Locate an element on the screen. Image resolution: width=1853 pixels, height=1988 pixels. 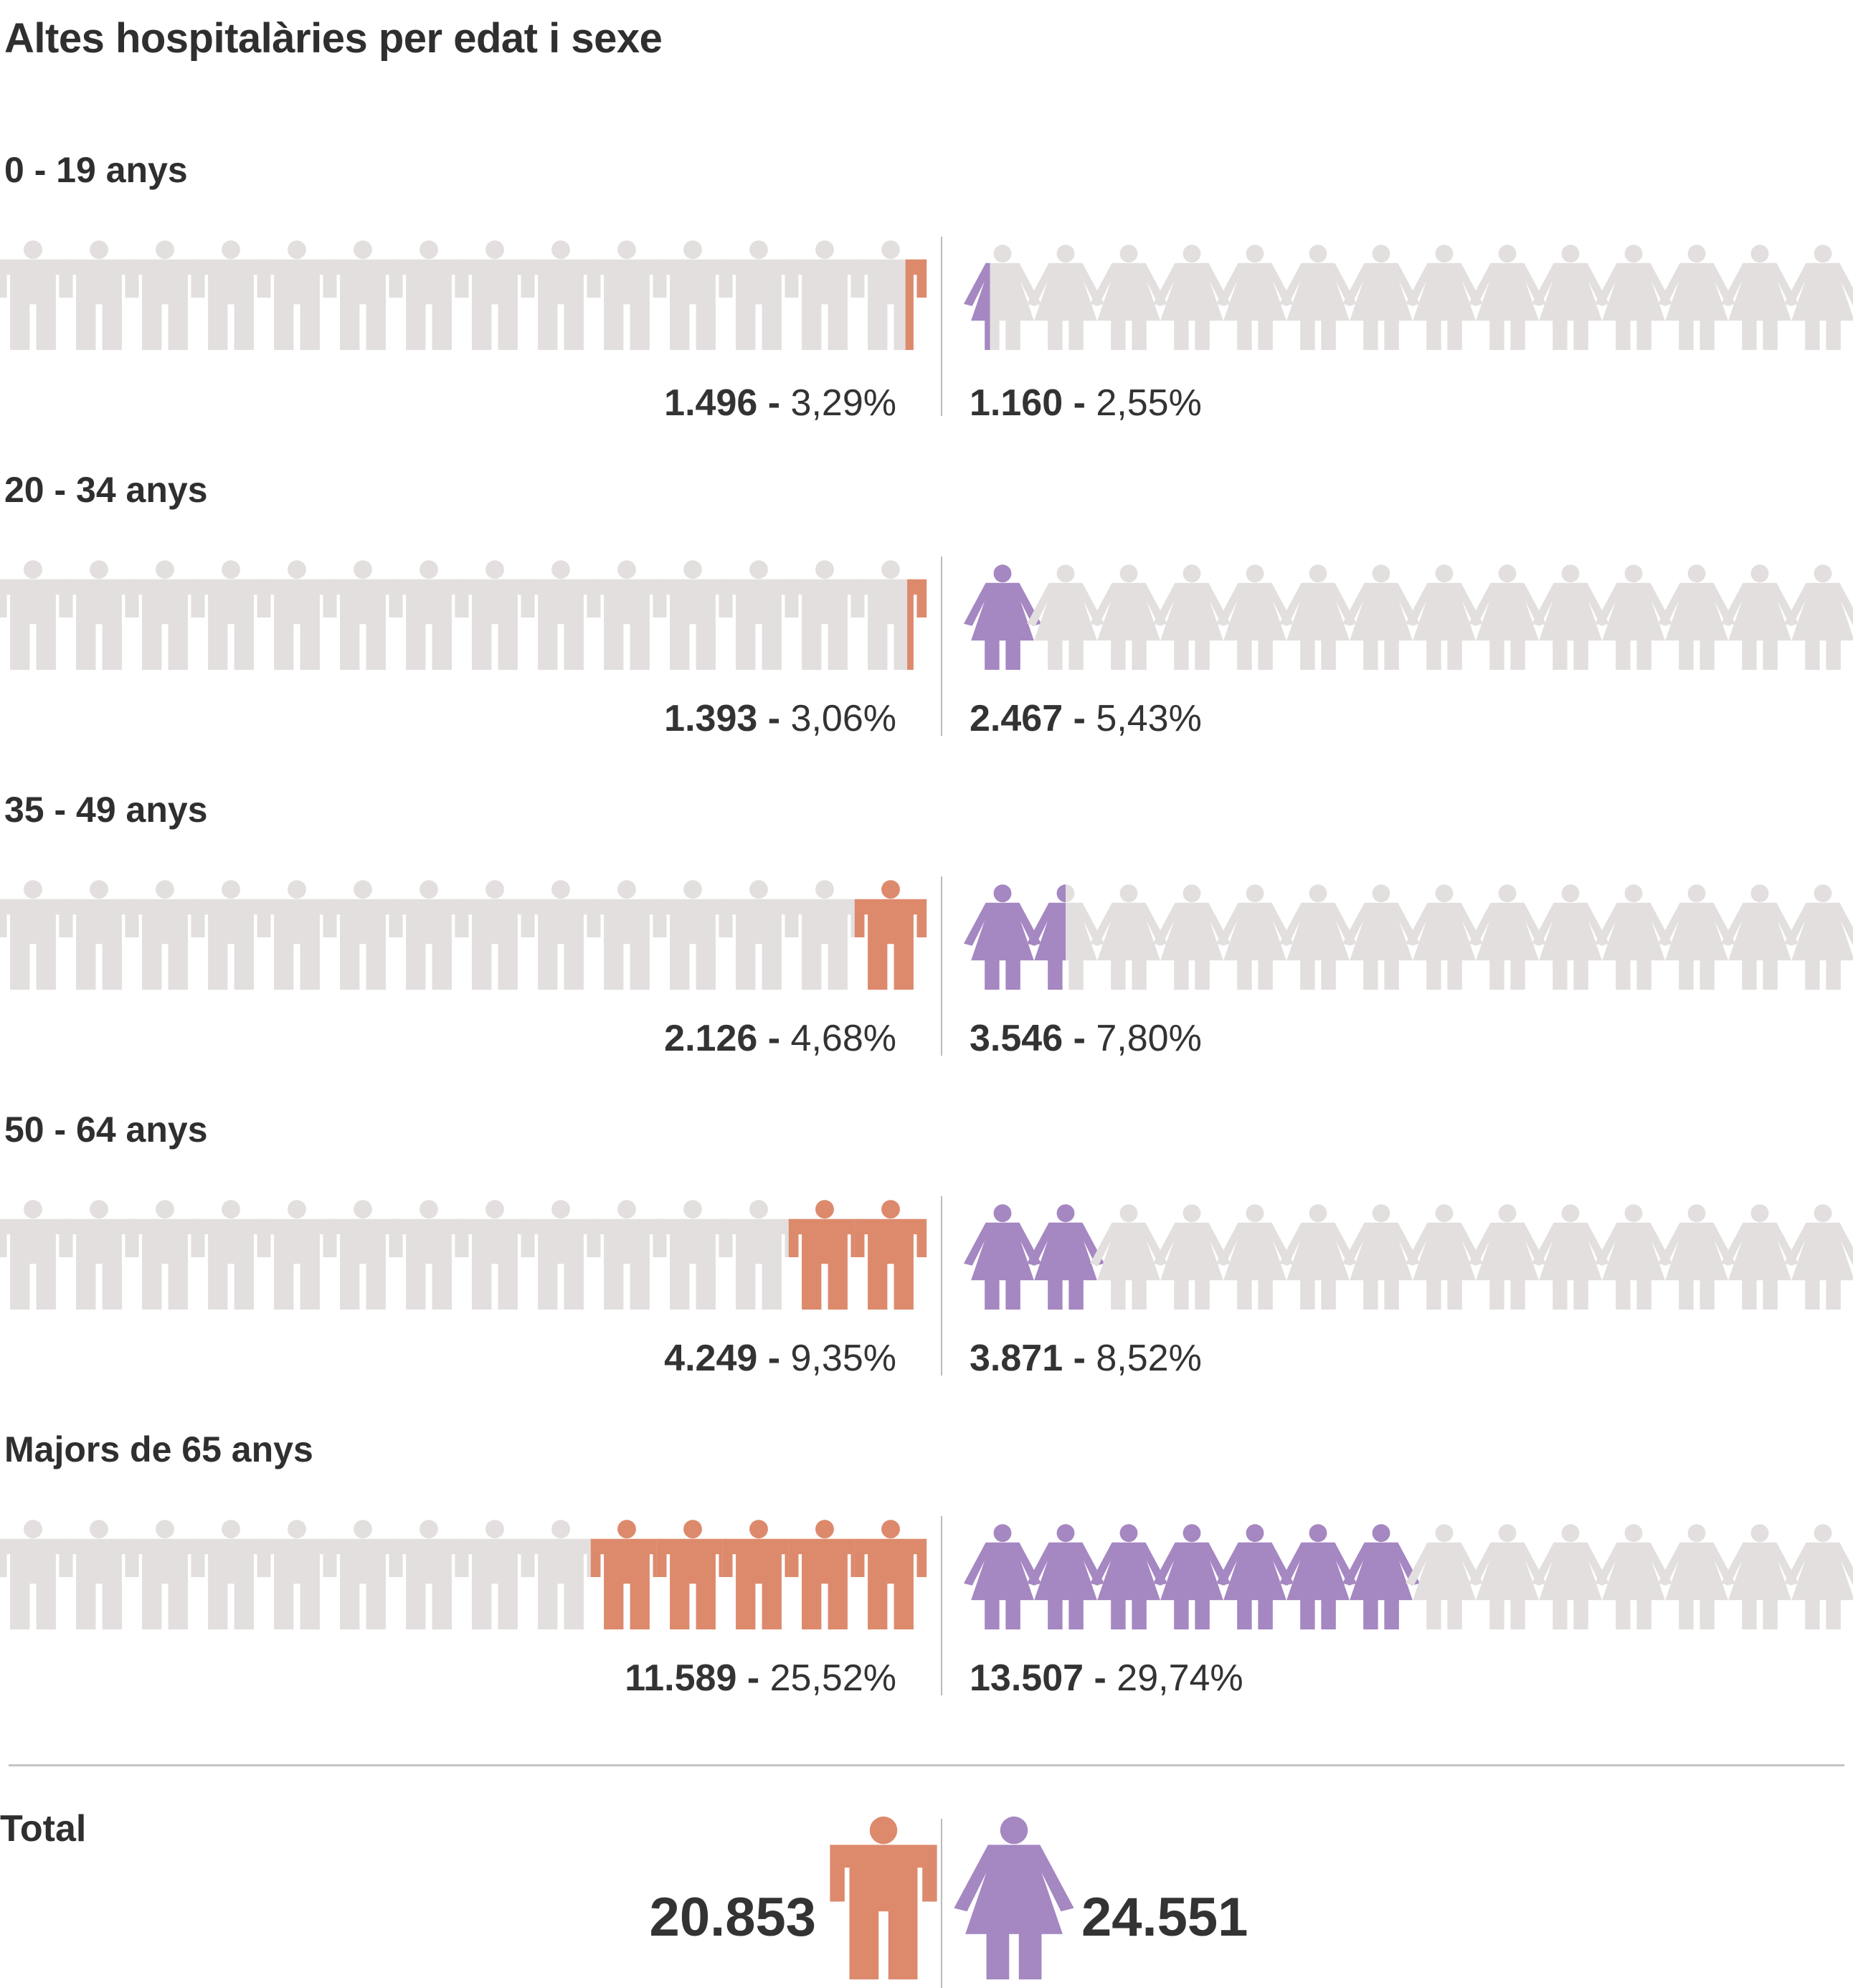
group-label-3: 50 - 64 anys is located at coordinates (106, 1129).